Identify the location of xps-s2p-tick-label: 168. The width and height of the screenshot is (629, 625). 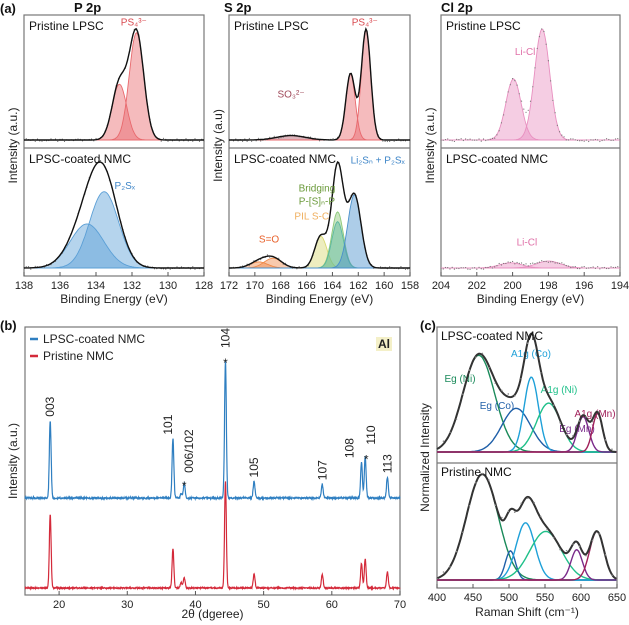
(281, 286).